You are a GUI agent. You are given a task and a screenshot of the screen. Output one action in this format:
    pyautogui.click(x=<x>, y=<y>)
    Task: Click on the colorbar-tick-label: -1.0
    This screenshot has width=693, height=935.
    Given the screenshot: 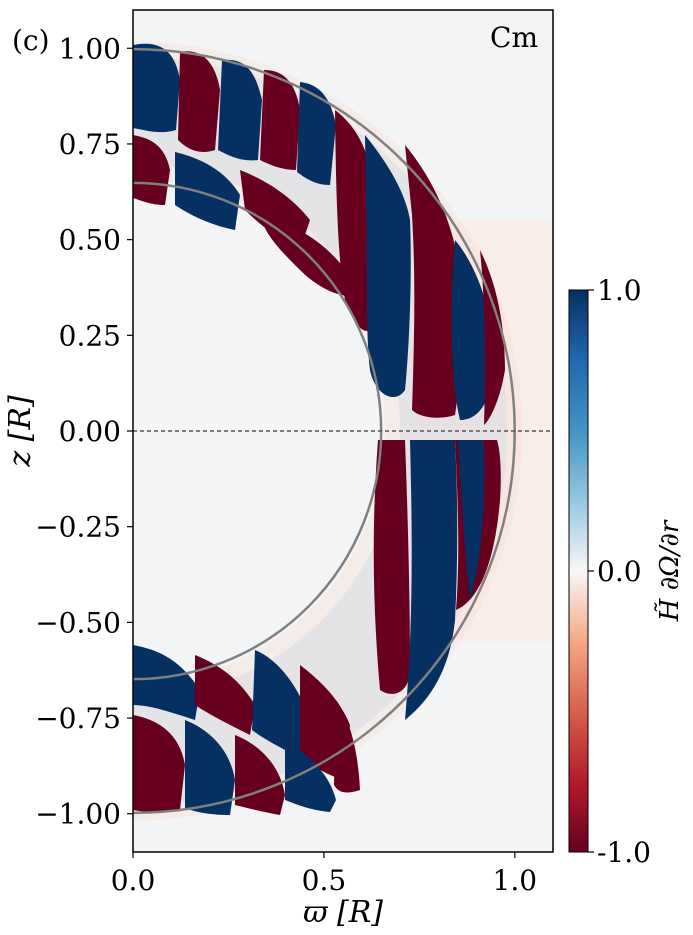 What is the action you would take?
    pyautogui.click(x=624, y=852)
    